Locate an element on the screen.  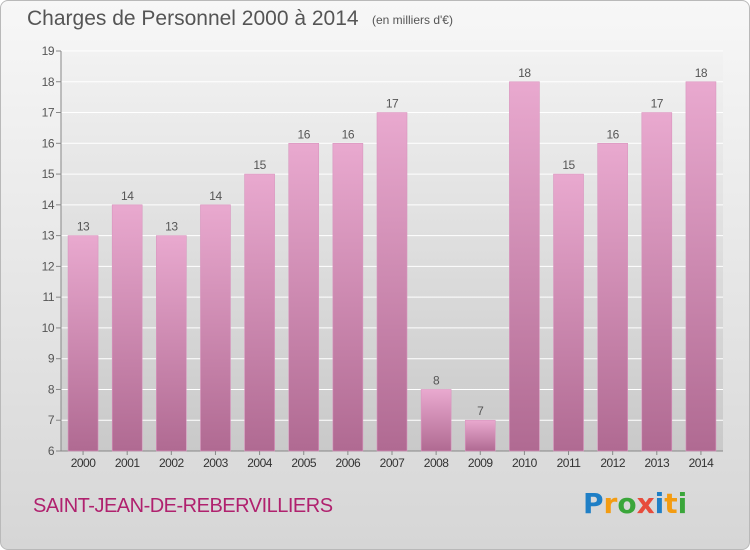
x-tick-label: 2012 is located at coordinates (613, 463).